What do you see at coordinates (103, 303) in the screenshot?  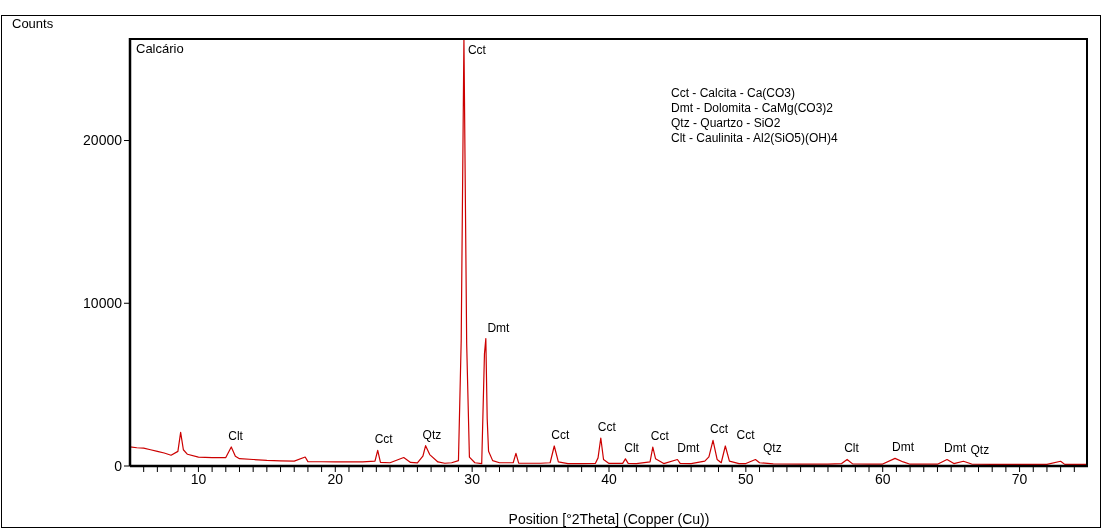 I see `y-tick-label: 10000` at bounding box center [103, 303].